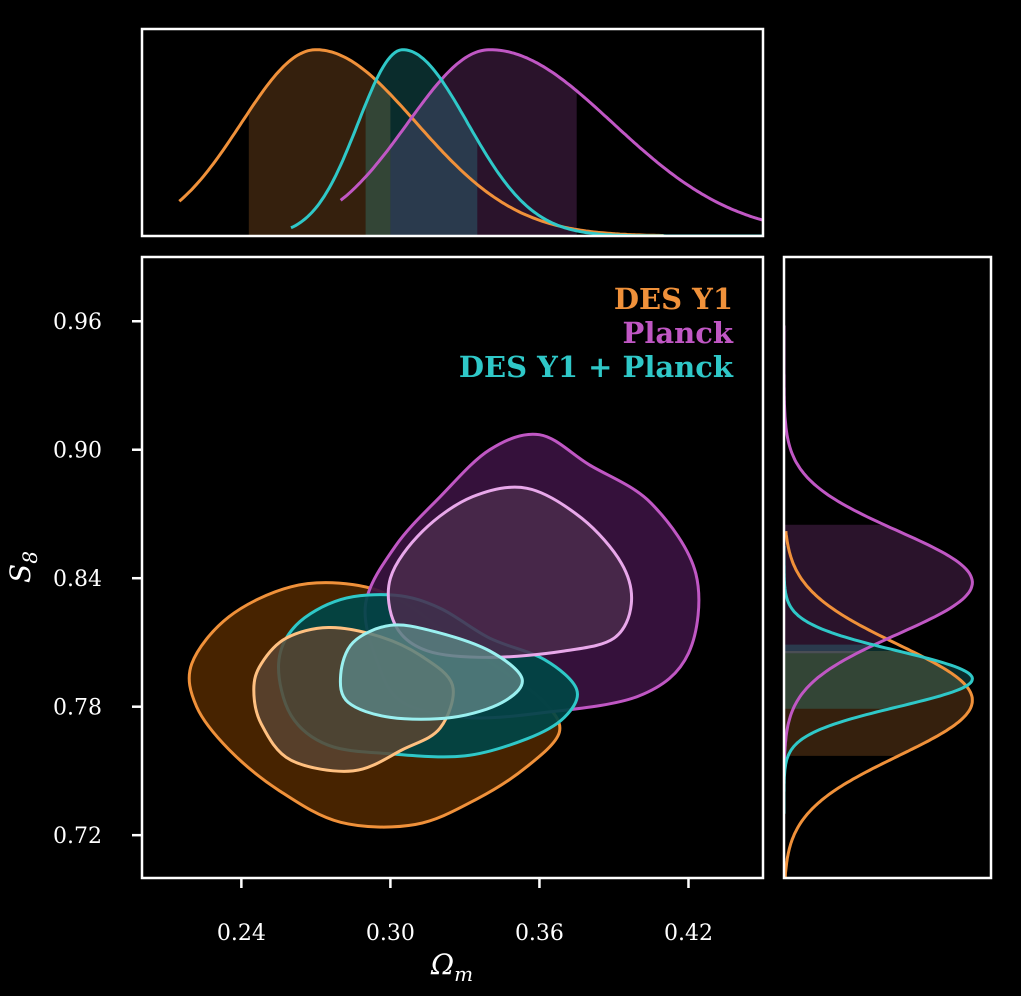 The width and height of the screenshot is (1021, 996). Describe the element at coordinates (678, 333) in the screenshot. I see `legend-entry-planck: Planck` at that location.